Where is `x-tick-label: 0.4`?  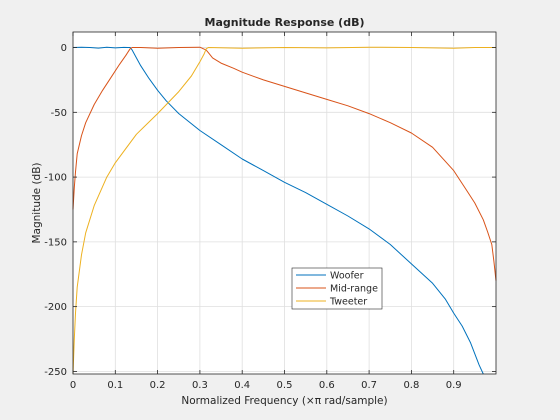
x-tick-label: 0.4 is located at coordinates (242, 385).